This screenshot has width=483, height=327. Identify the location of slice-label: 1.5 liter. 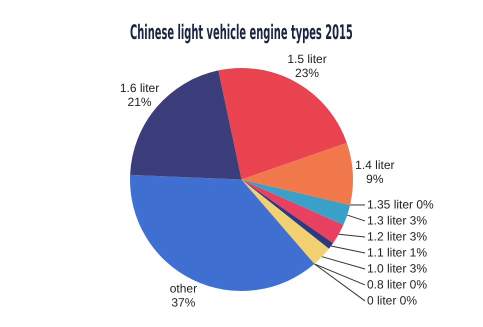
(307, 59).